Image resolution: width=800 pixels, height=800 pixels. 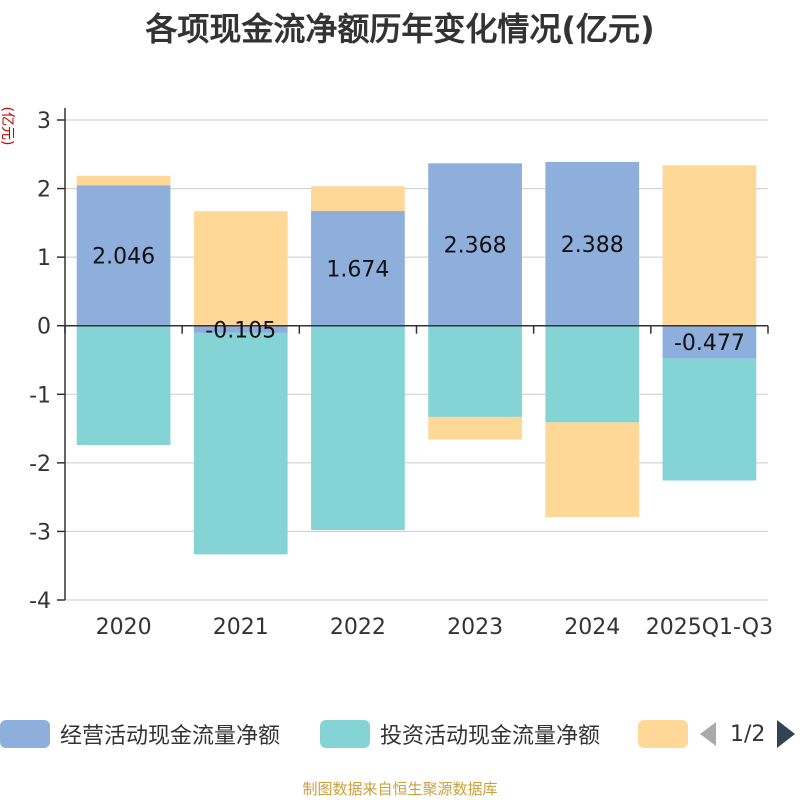 What do you see at coordinates (44, 327) in the screenshot?
I see `y-tick-label: 0` at bounding box center [44, 327].